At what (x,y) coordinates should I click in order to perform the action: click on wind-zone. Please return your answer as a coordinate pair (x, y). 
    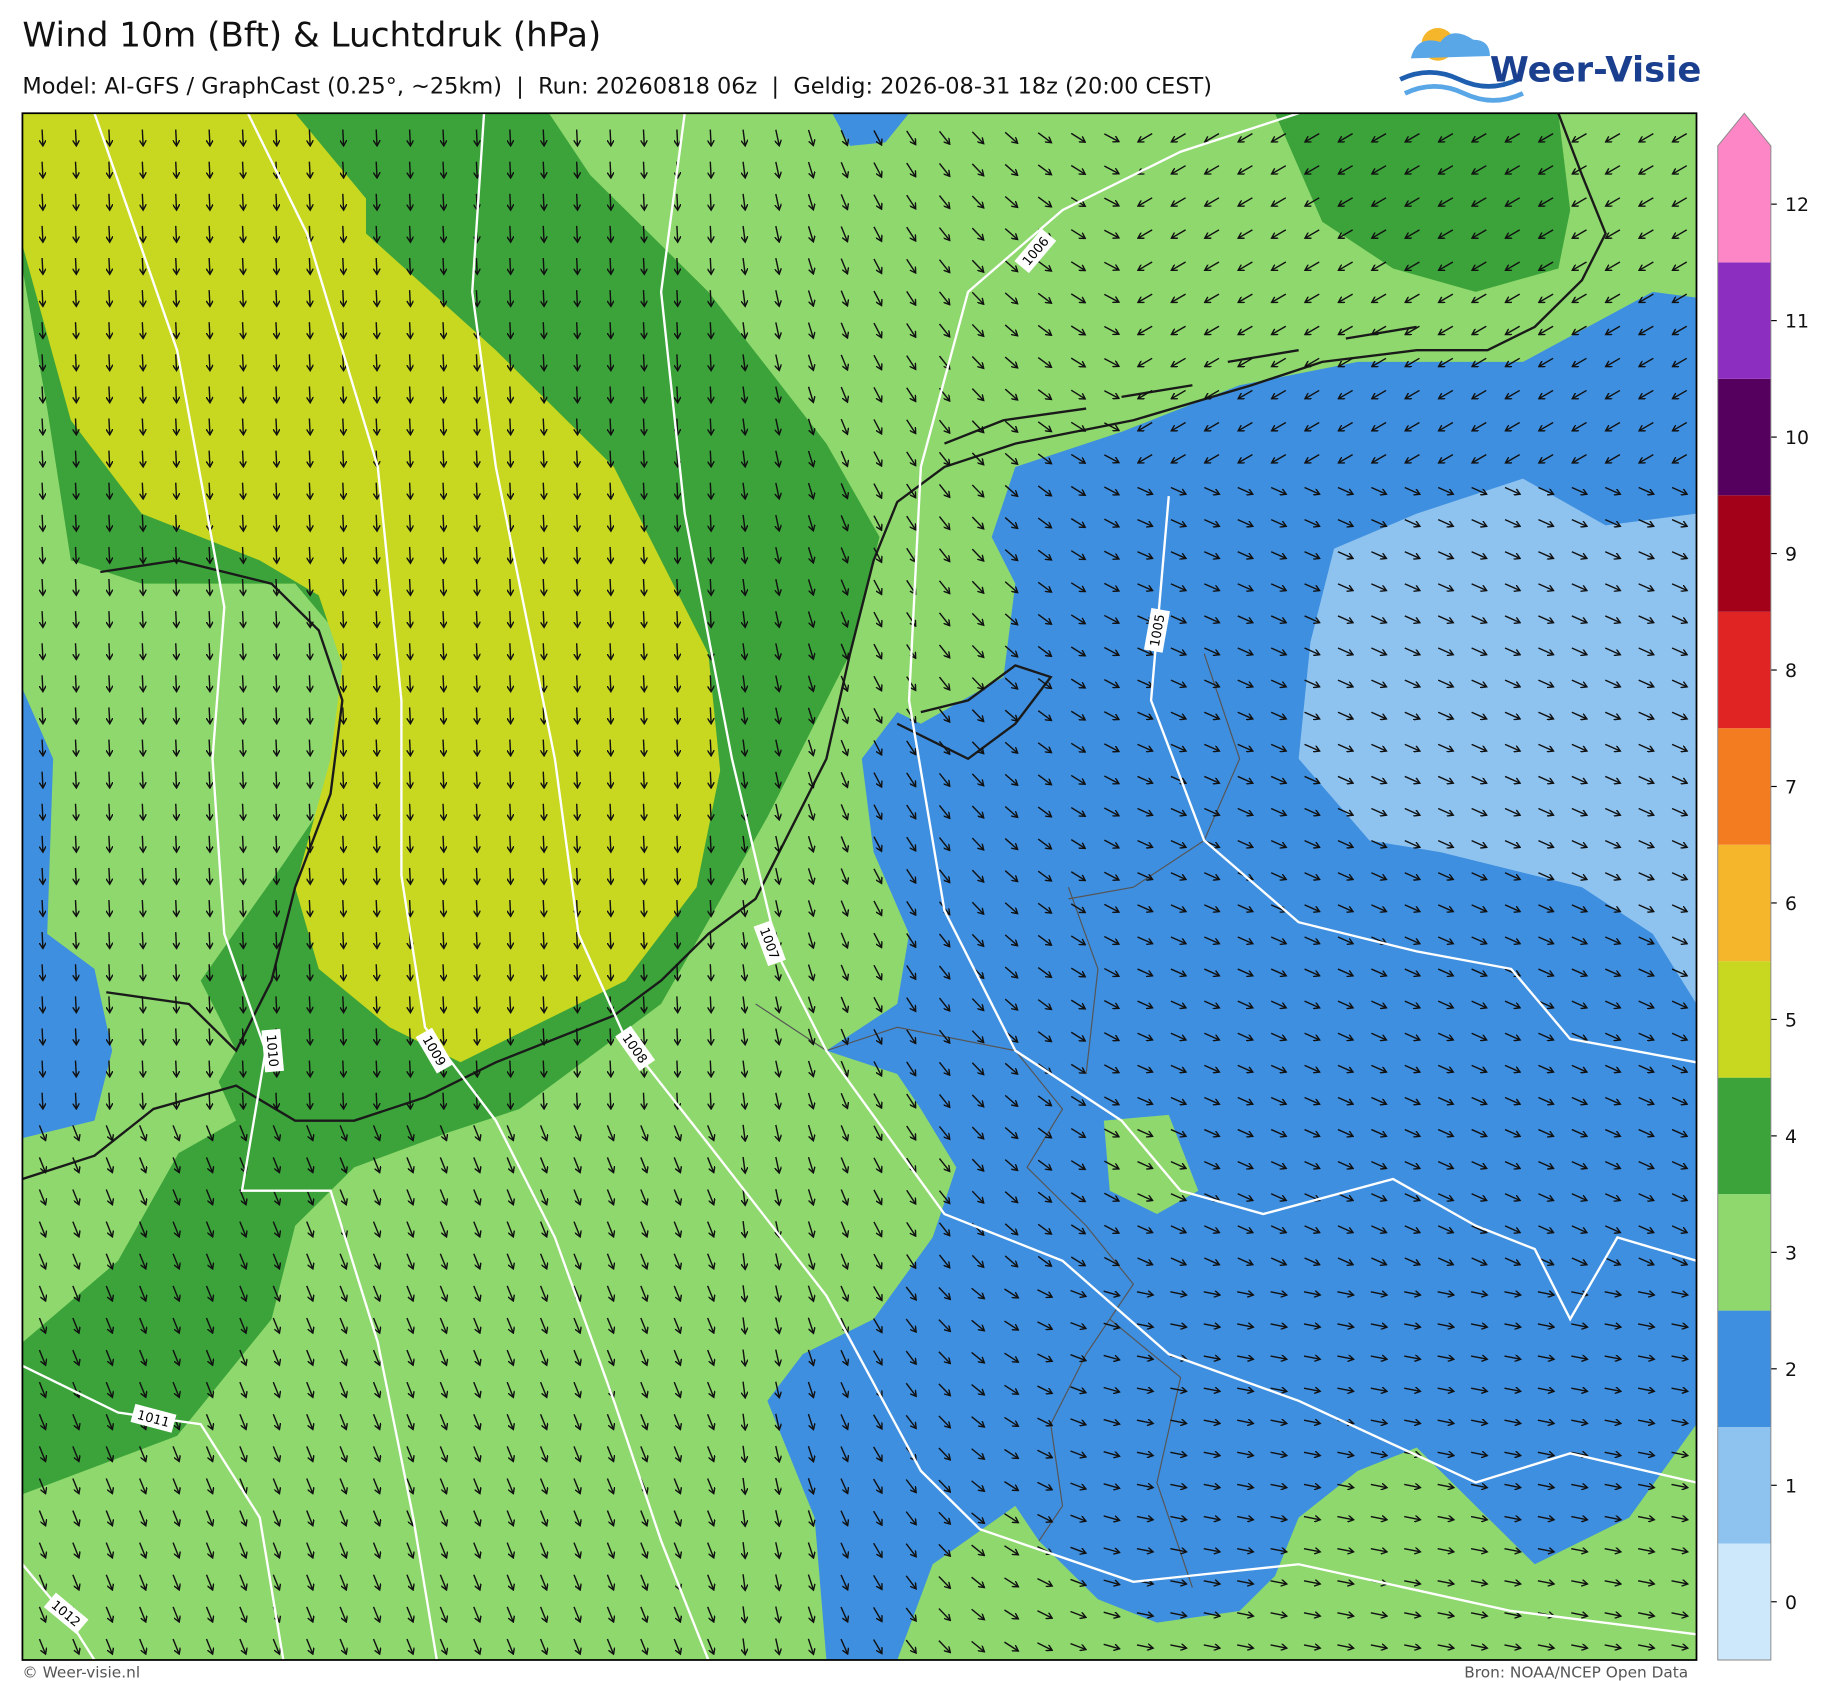
    Looking at the image, I should click on (67, 913).